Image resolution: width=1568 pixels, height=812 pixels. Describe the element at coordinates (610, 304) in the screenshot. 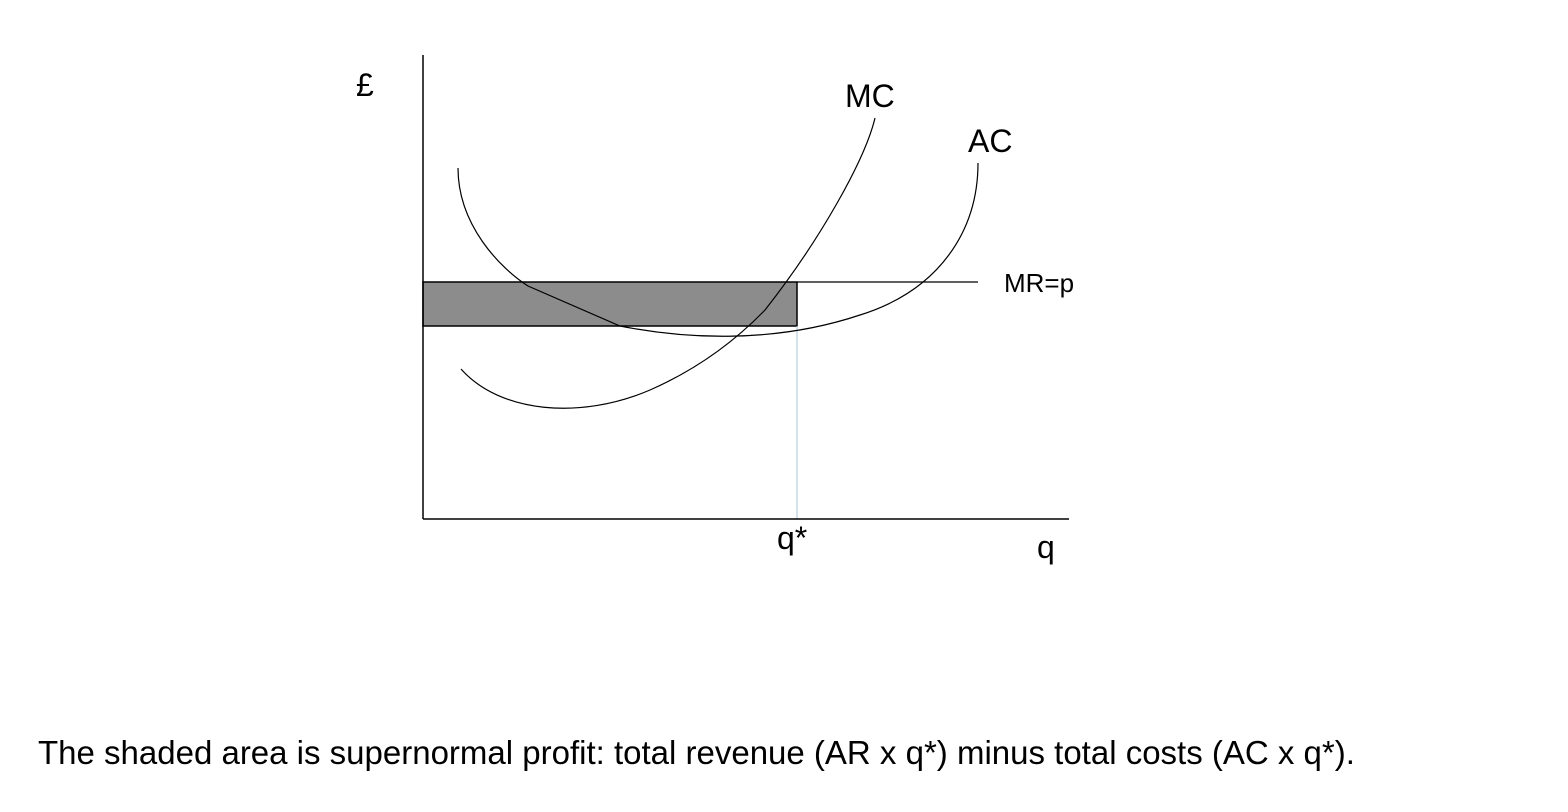

I see `supernormal-profit-area` at that location.